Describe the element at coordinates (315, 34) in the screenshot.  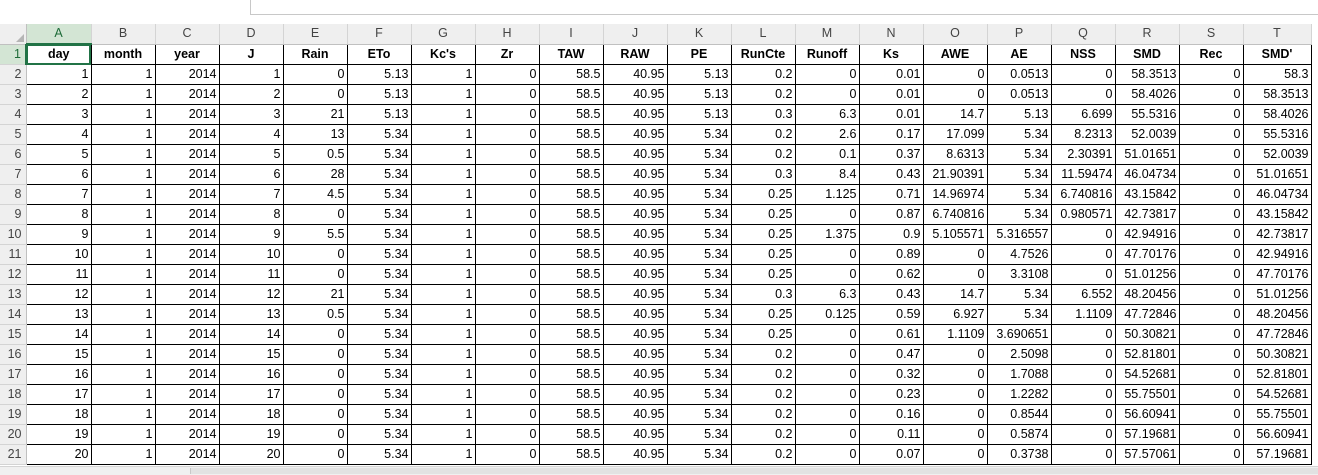
I see `column-header: E` at that location.